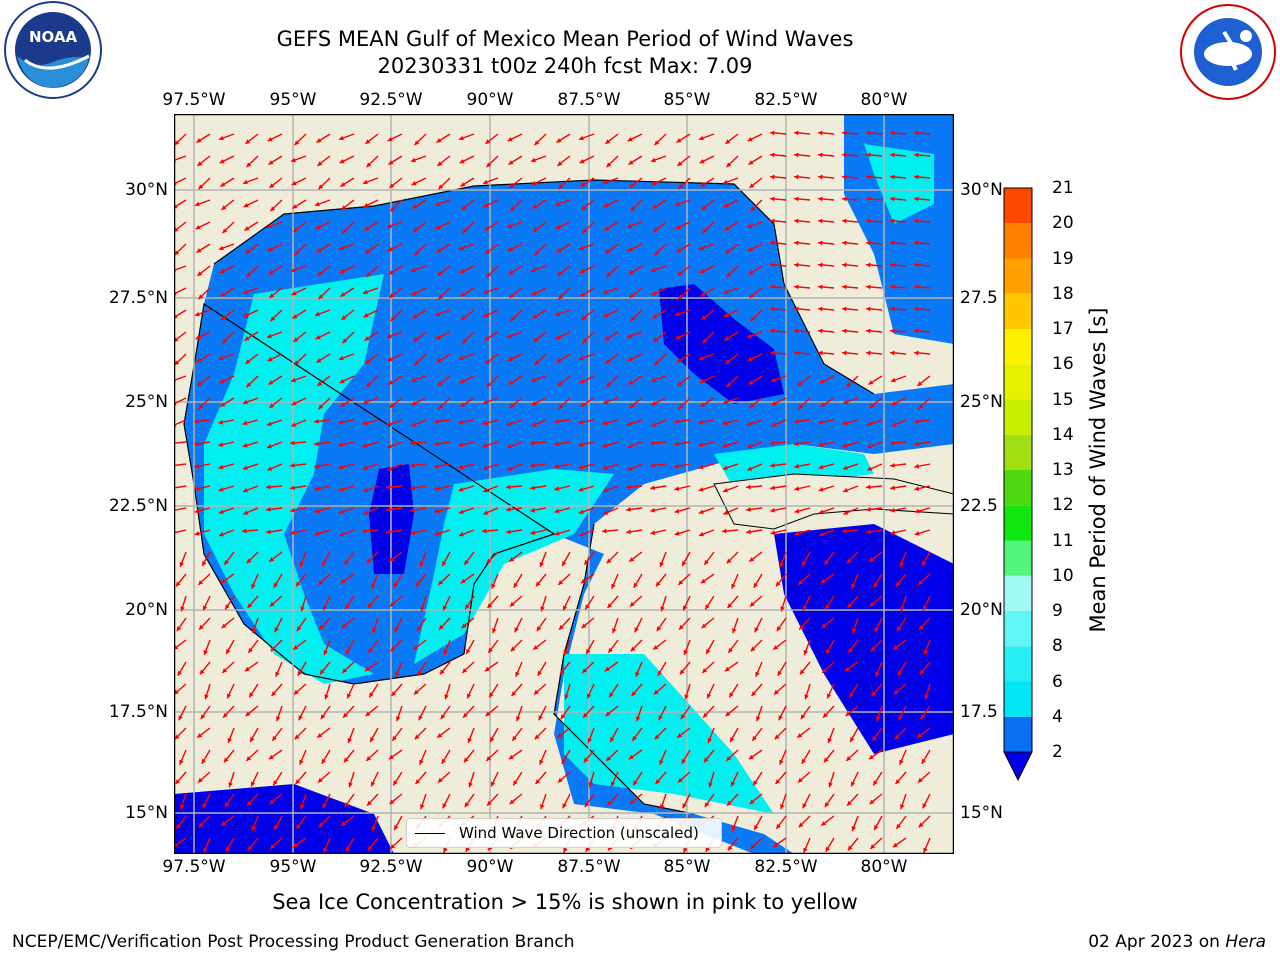  I want to click on colorbar-under-triangle, so click(1018, 766).